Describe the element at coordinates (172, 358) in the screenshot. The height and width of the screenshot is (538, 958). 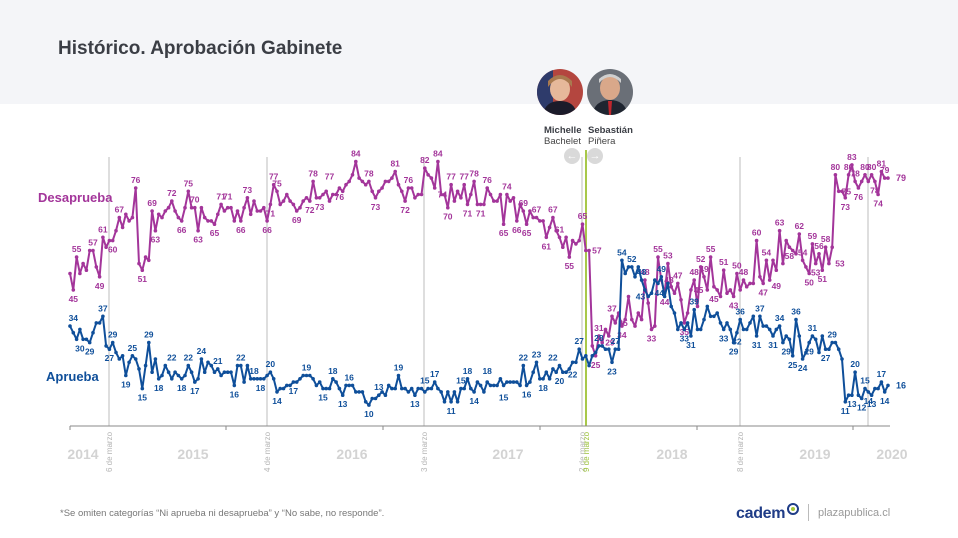
I see `data-label: 22` at that location.